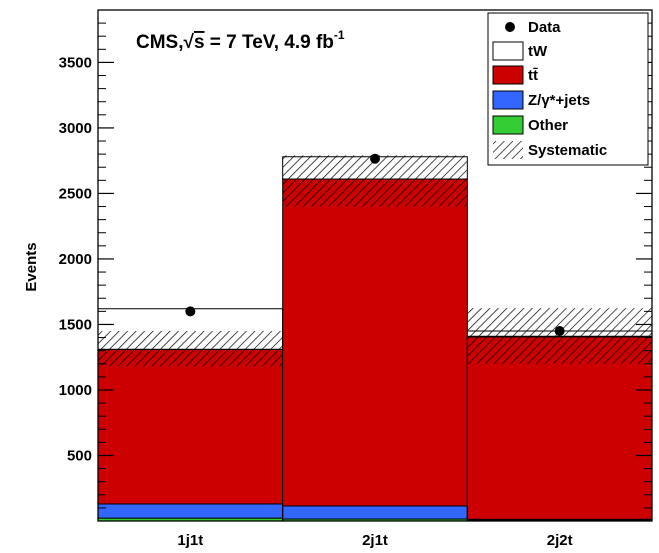 The height and width of the screenshot is (553, 659). Describe the element at coordinates (538, 51) in the screenshot. I see `legend-label: tW` at that location.